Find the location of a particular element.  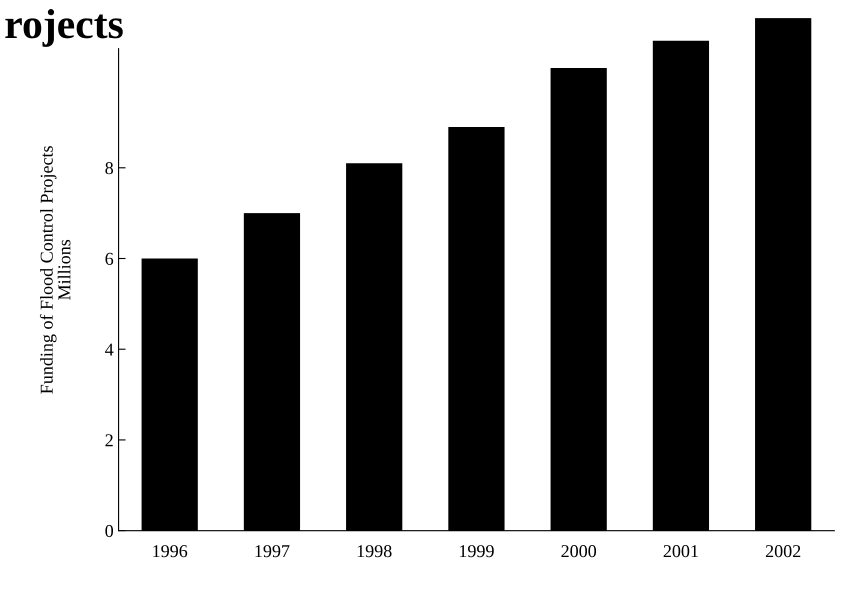

chart-title: rojects is located at coordinates (64, 28).